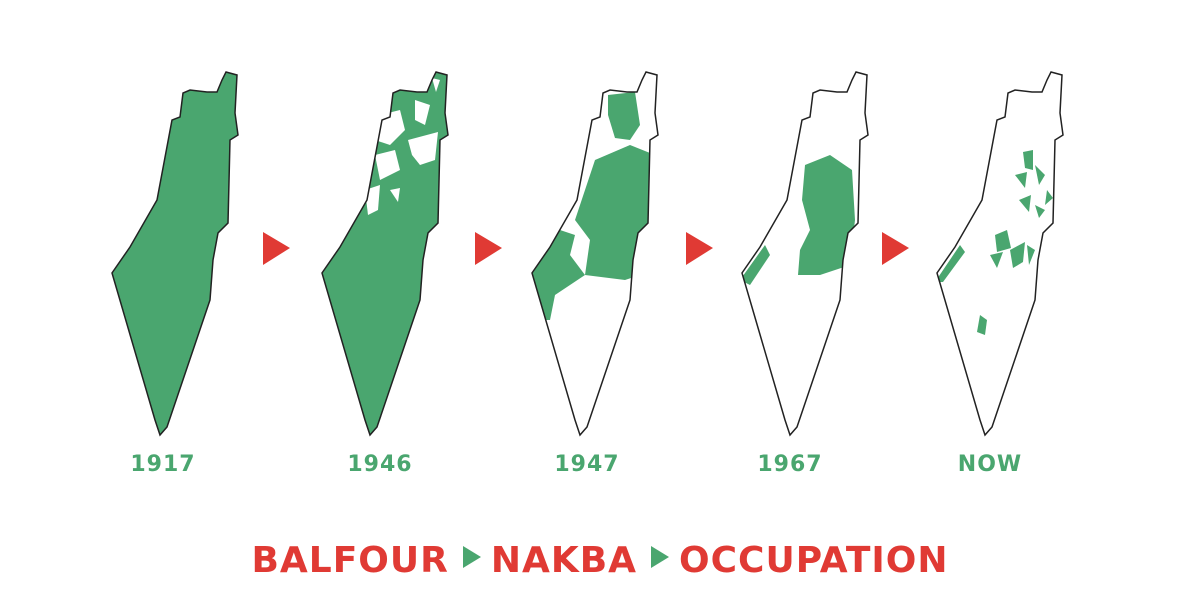  I want to click on footer-word-nakba: NAKBA, so click(564, 560).